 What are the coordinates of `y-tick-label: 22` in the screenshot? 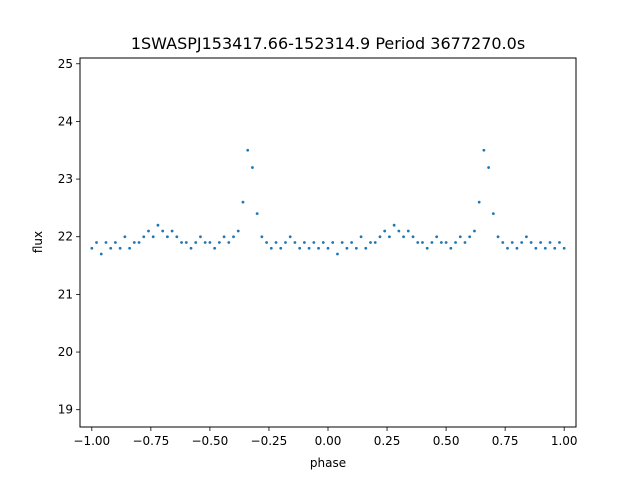 It's located at (65, 237).